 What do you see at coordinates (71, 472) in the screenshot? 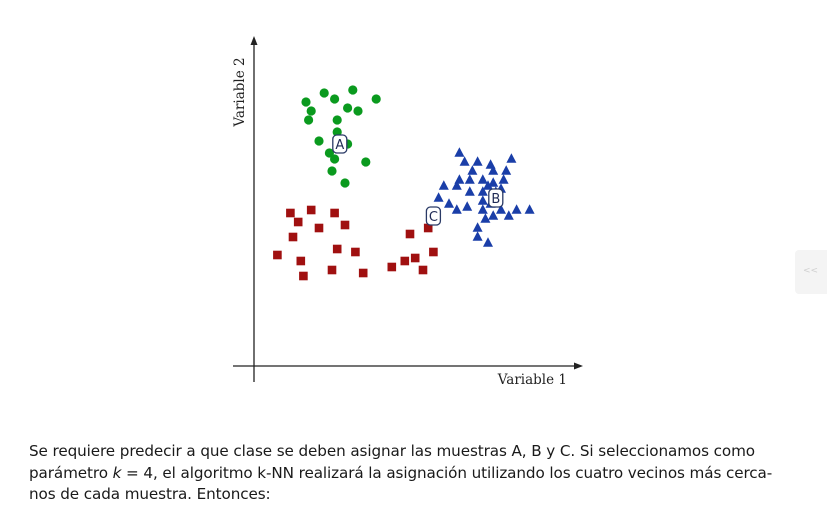
I see `question-line-2-start: parámetro` at bounding box center [71, 472].